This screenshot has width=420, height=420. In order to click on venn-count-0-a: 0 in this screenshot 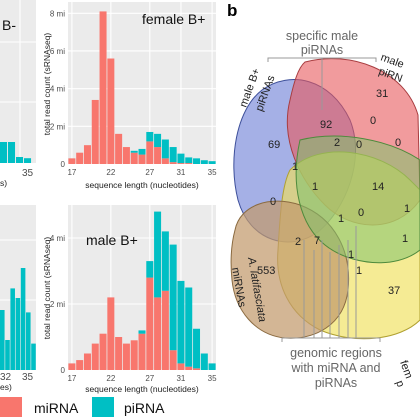, I will do `click(373, 121)`.